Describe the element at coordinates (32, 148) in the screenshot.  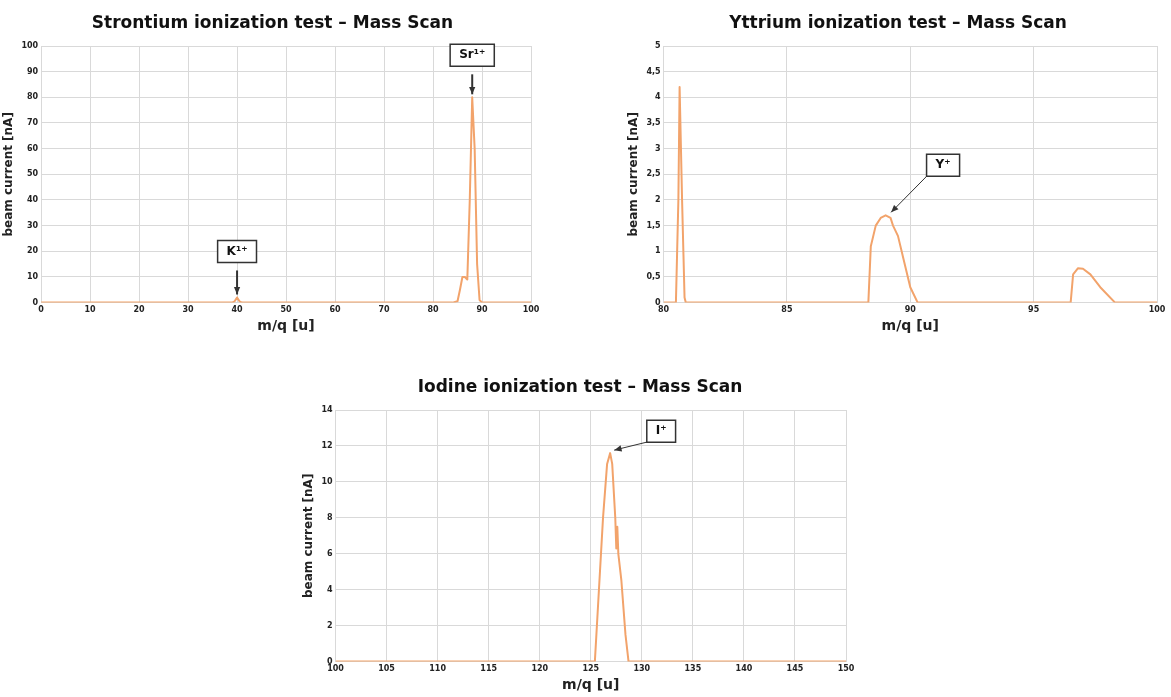
I see `y-tick-label: 60` at that location.